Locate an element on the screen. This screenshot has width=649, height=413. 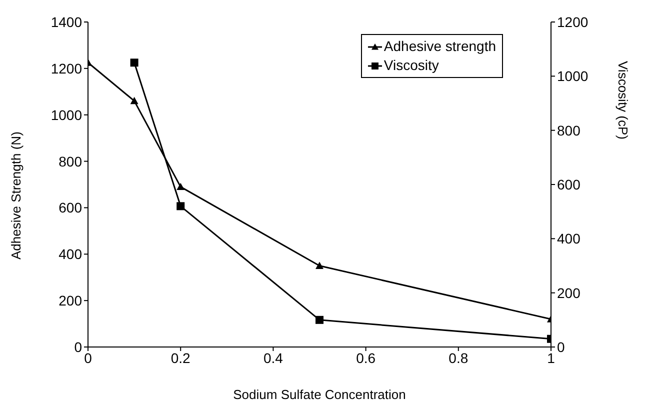
x-tick-label: 0 is located at coordinates (88, 358).